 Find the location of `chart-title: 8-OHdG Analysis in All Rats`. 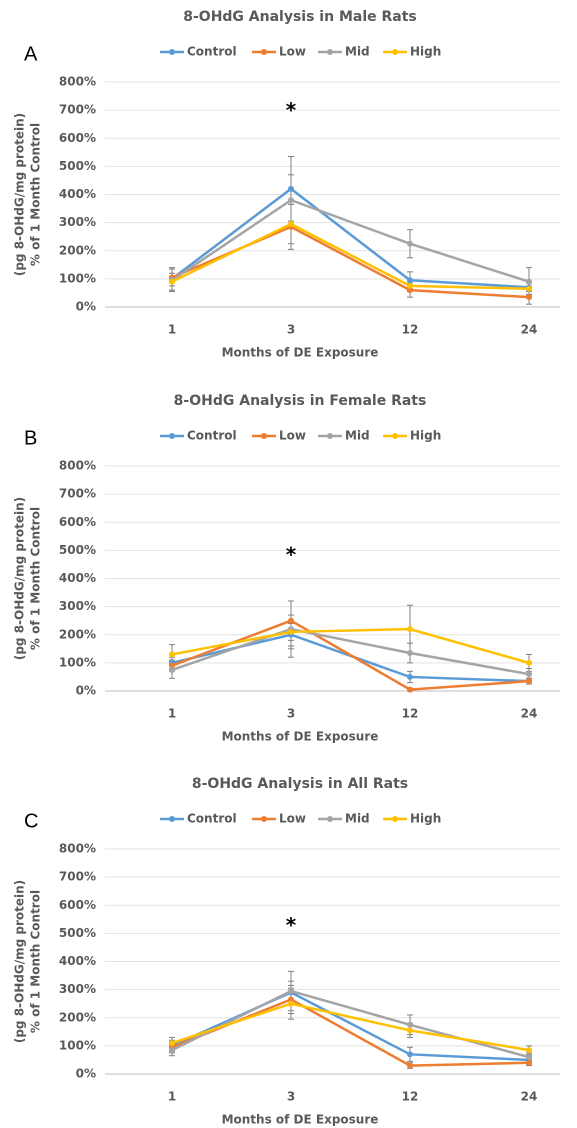

chart-title: 8-OHdG Analysis in All Rats is located at coordinates (300, 784).